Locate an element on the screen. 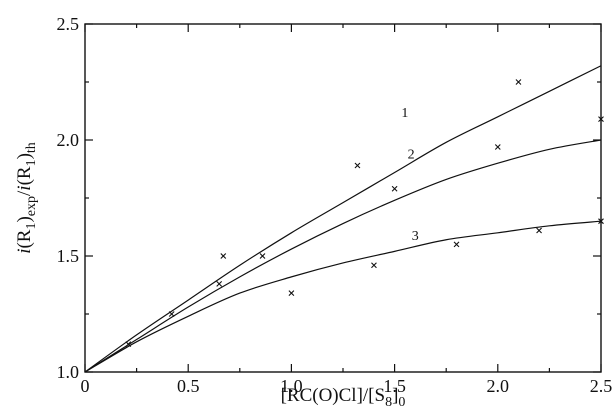 Image resolution: width=616 pixels, height=408 pixels. y-axis-label: i(R1)exp/i(R1)th is located at coordinates (26, 198).